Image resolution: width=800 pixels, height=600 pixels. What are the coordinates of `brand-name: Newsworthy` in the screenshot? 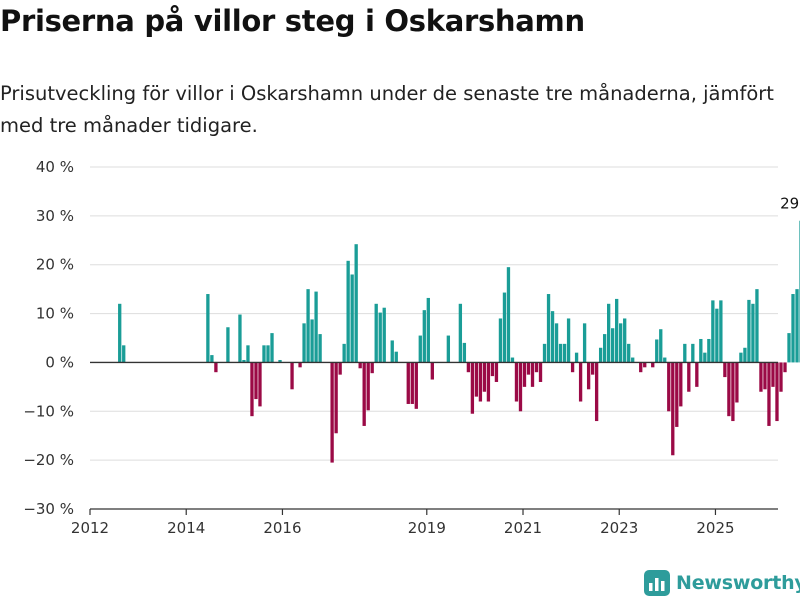 It's located at (738, 583).